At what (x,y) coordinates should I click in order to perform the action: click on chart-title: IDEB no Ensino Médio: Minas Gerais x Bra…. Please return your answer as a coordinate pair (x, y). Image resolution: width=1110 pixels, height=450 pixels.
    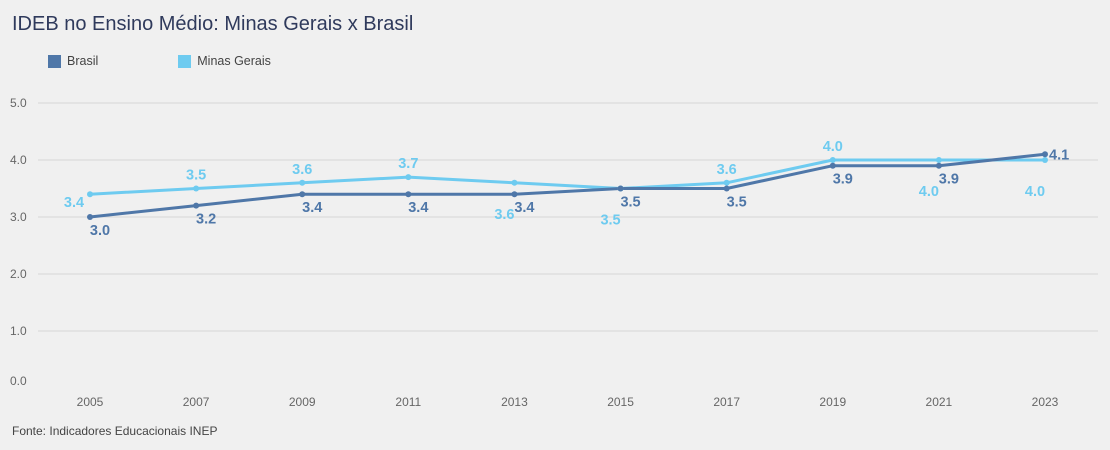
    Looking at the image, I should click on (213, 24).